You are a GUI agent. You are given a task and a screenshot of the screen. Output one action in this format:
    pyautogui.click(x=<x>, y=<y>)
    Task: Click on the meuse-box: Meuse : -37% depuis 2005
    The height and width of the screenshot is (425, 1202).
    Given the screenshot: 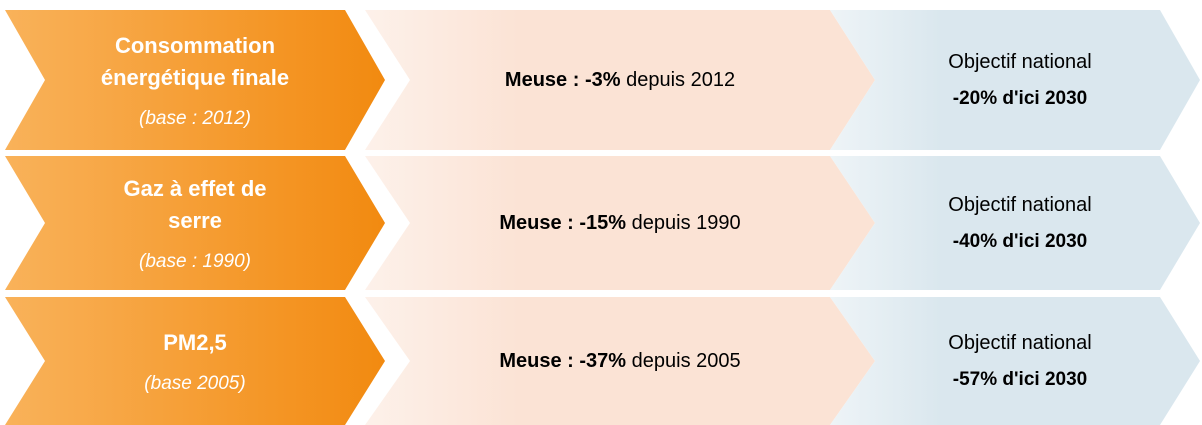 What is the action you would take?
    pyautogui.click(x=620, y=361)
    